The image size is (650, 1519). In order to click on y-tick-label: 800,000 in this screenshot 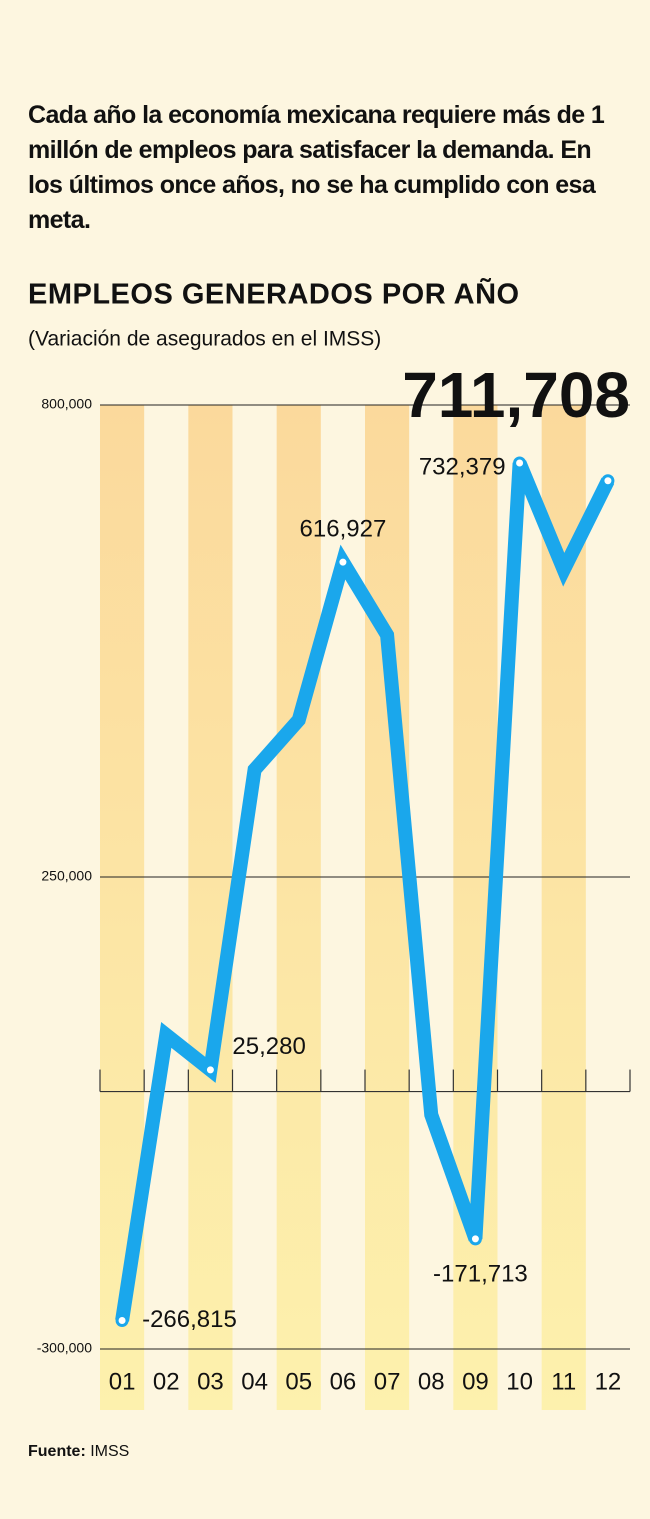, I will do `click(66, 404)`.